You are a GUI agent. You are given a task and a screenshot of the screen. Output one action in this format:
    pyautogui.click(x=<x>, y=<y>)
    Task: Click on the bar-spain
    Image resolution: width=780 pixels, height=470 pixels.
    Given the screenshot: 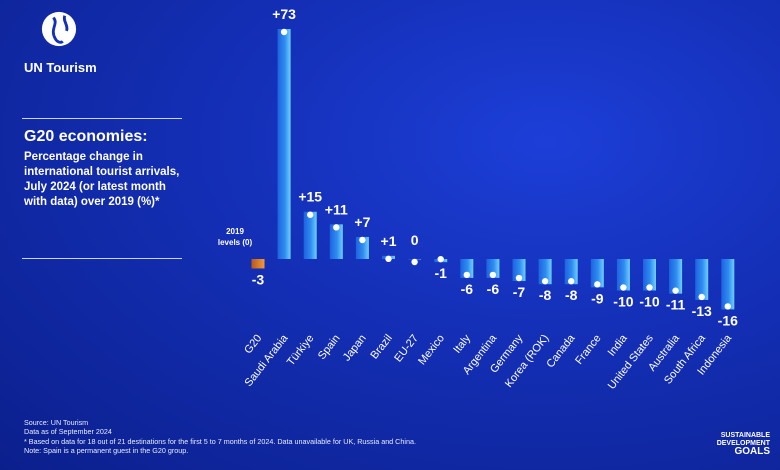 What is the action you would take?
    pyautogui.click(x=336, y=241)
    